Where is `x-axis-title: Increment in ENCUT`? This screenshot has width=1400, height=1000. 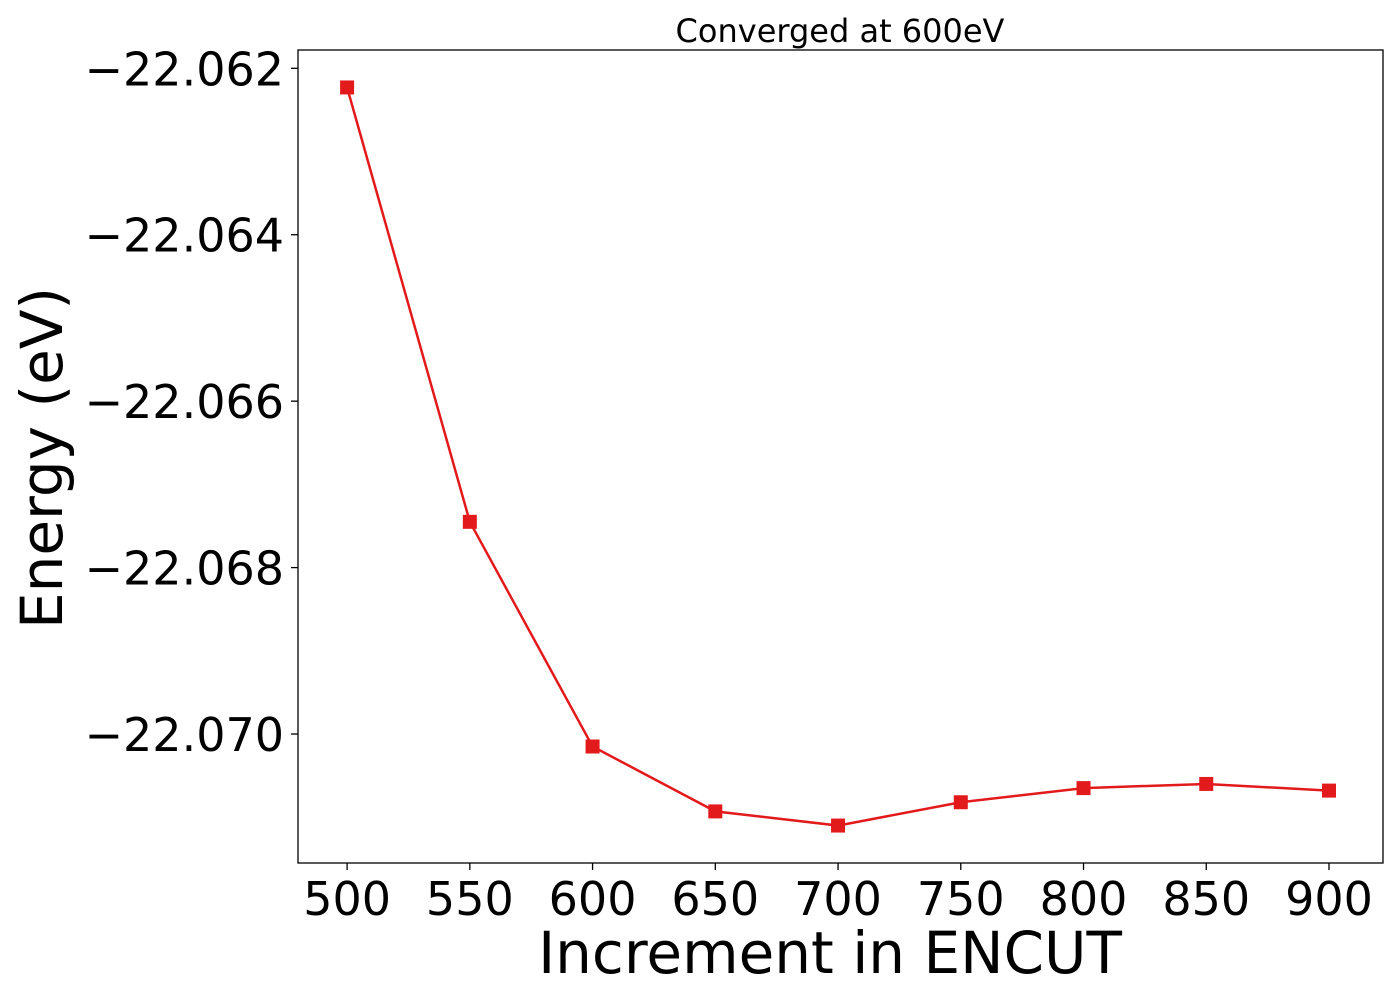 x-axis-title: Increment in ENCUT is located at coordinates (830, 953).